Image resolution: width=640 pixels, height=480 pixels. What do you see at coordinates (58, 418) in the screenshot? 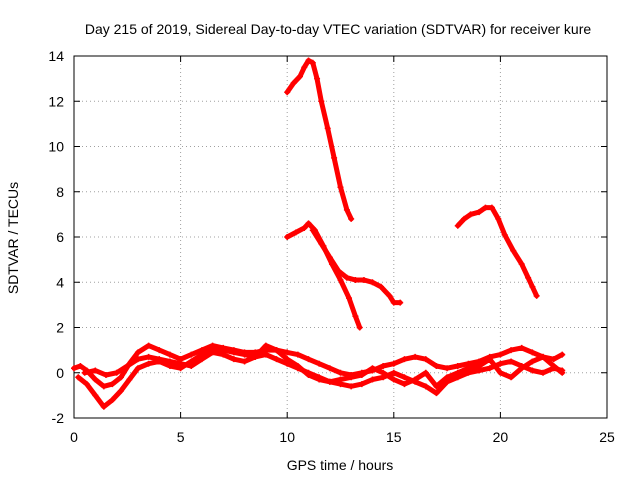
I see `y-tick-label: -2` at bounding box center [58, 418].